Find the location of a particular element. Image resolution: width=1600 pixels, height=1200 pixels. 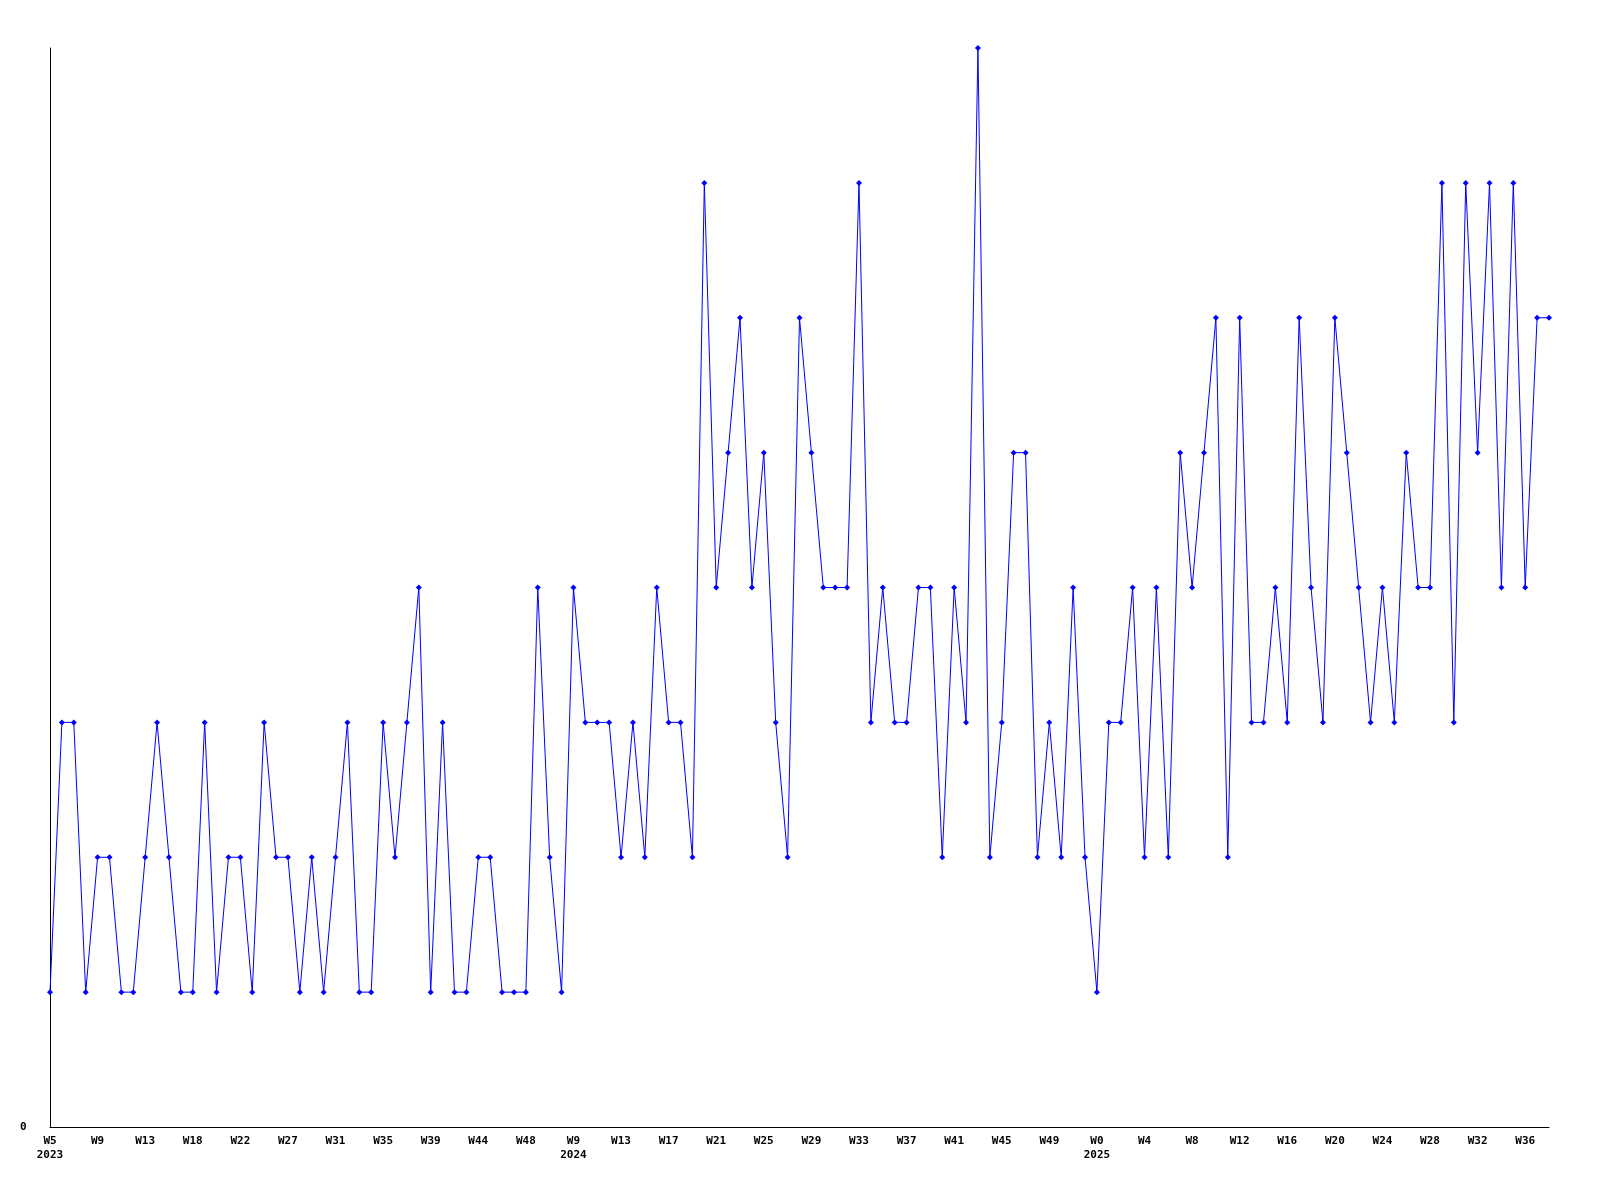

x-tick-label: W29 is located at coordinates (811, 1140).